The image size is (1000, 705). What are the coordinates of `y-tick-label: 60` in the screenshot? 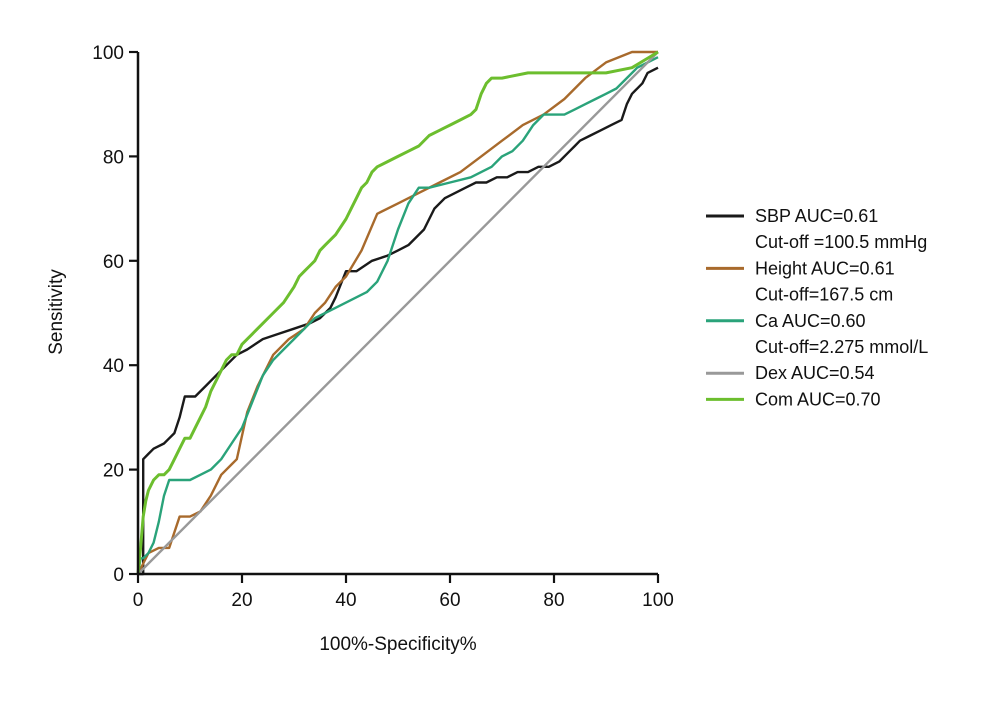 It's located at (113, 262).